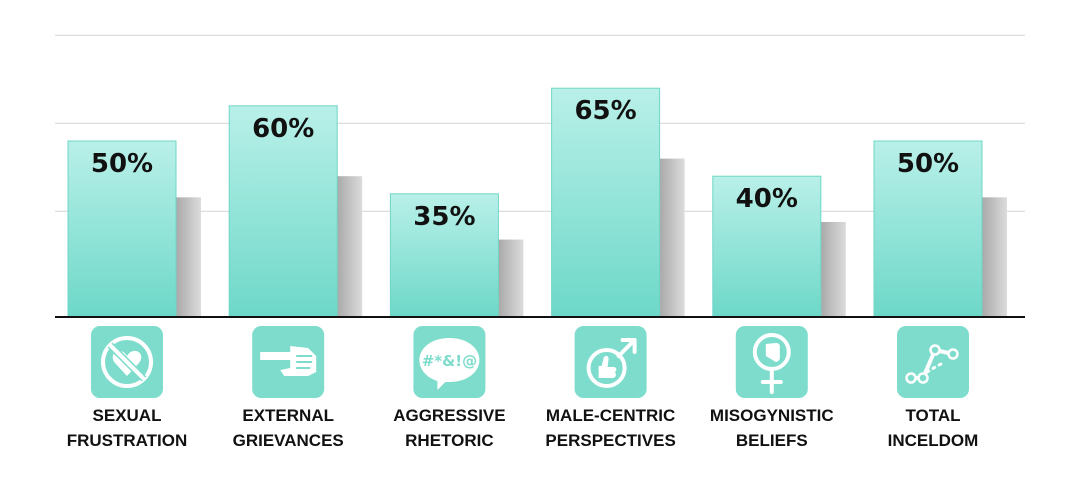 Image resolution: width=1080 pixels, height=485 pixels. What do you see at coordinates (928, 164) in the screenshot?
I see `bar-value-label-5: 50%` at bounding box center [928, 164].